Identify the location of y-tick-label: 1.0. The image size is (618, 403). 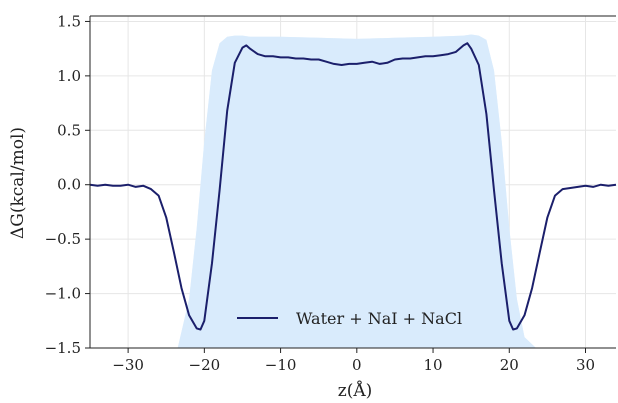
(69, 76).